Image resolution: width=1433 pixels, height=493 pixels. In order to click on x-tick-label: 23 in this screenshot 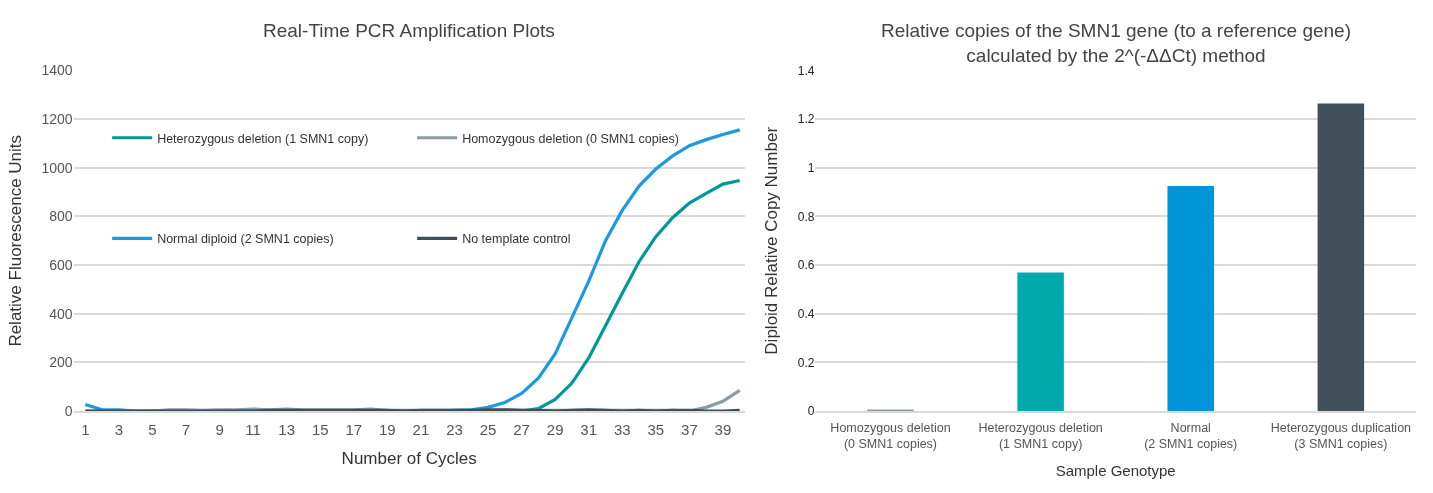, I will do `click(454, 430)`.